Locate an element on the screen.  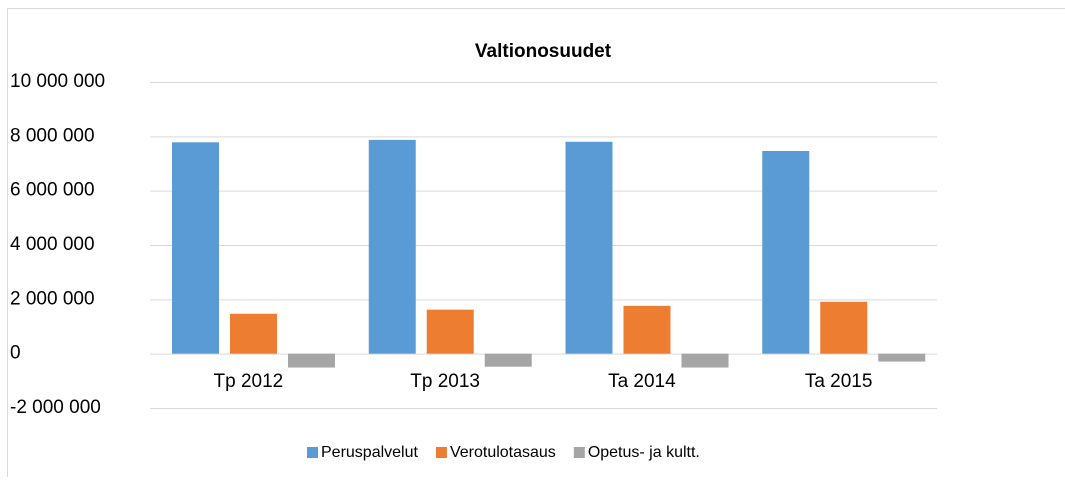
legend-label: Peruspalvelut is located at coordinates (370, 452).